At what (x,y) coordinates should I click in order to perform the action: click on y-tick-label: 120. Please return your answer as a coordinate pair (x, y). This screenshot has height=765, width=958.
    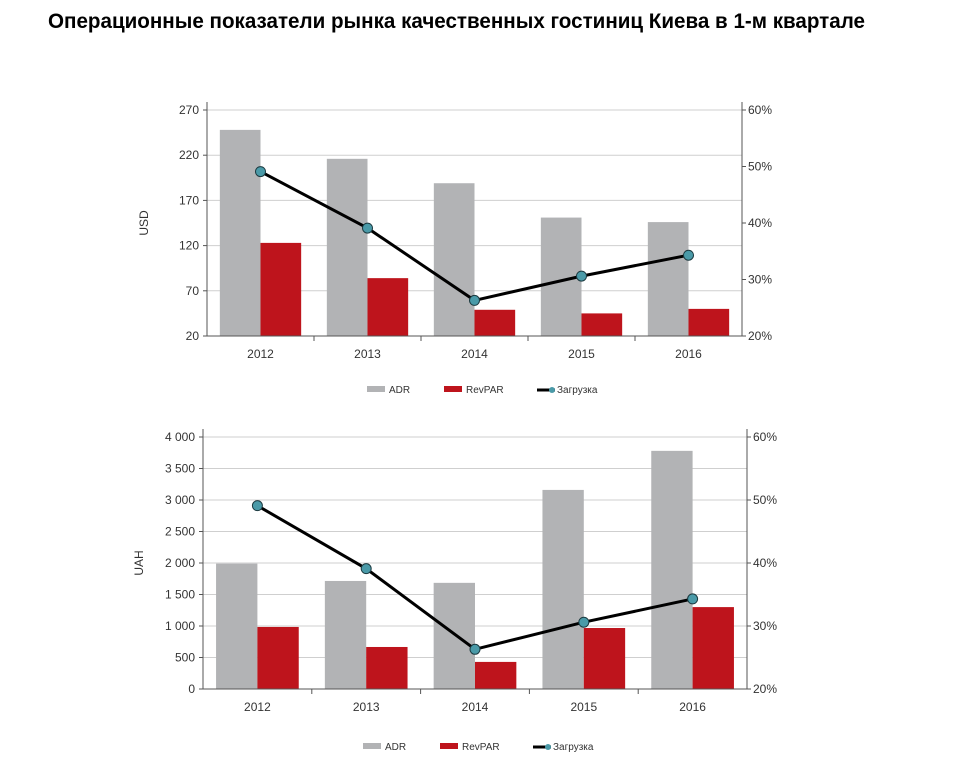
    Looking at the image, I should click on (189, 246).